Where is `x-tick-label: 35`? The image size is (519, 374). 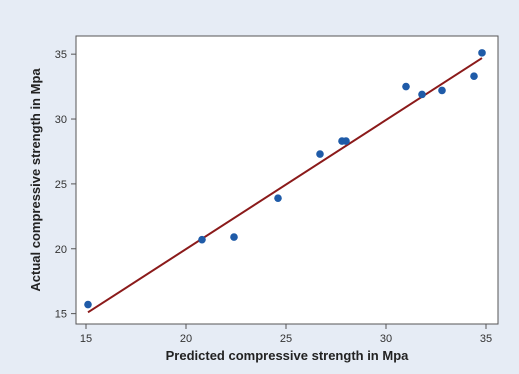 x-tick-label: 35 is located at coordinates (486, 339).